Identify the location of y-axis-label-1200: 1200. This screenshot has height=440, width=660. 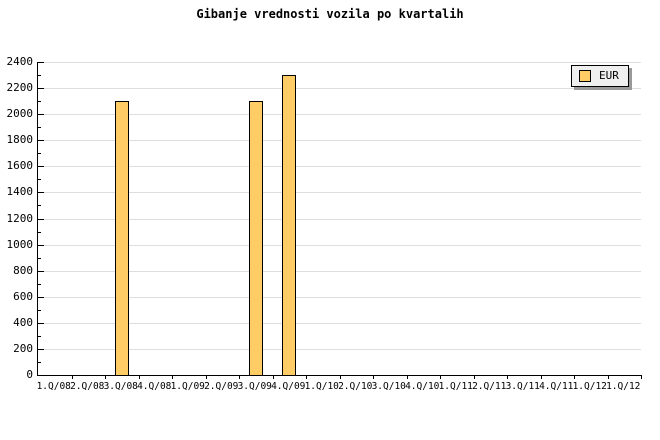
(20, 218).